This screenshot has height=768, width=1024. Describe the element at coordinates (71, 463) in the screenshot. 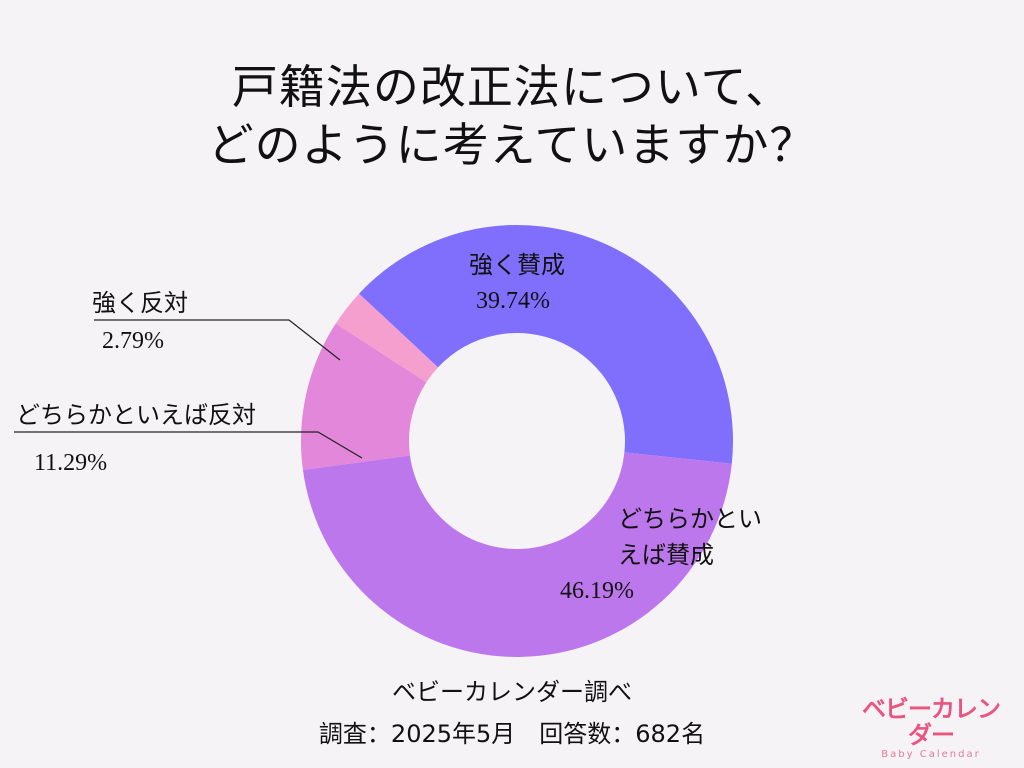

I see `value-disagree: 11.29%` at that location.